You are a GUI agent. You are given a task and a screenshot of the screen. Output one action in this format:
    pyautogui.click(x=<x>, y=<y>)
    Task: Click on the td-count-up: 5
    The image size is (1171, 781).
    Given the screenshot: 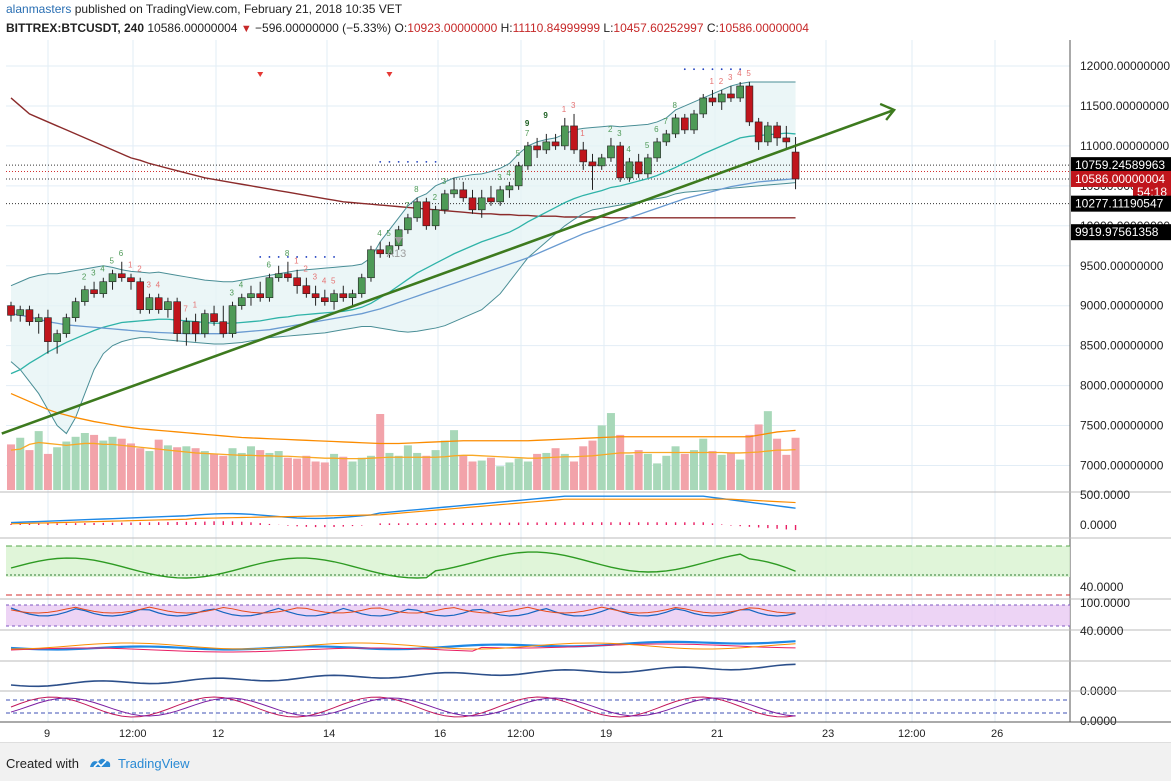 What is the action you would take?
    pyautogui.click(x=388, y=233)
    